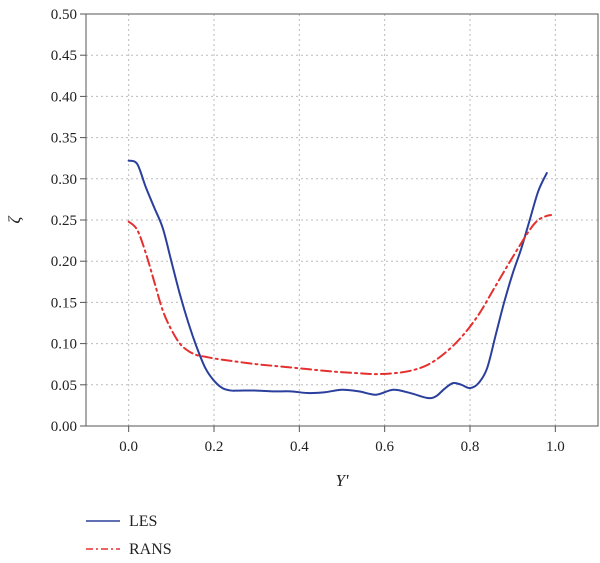 Image resolution: width=600 pixels, height=563 pixels. I want to click on y-tick-label-9: 0.45, so click(64, 56).